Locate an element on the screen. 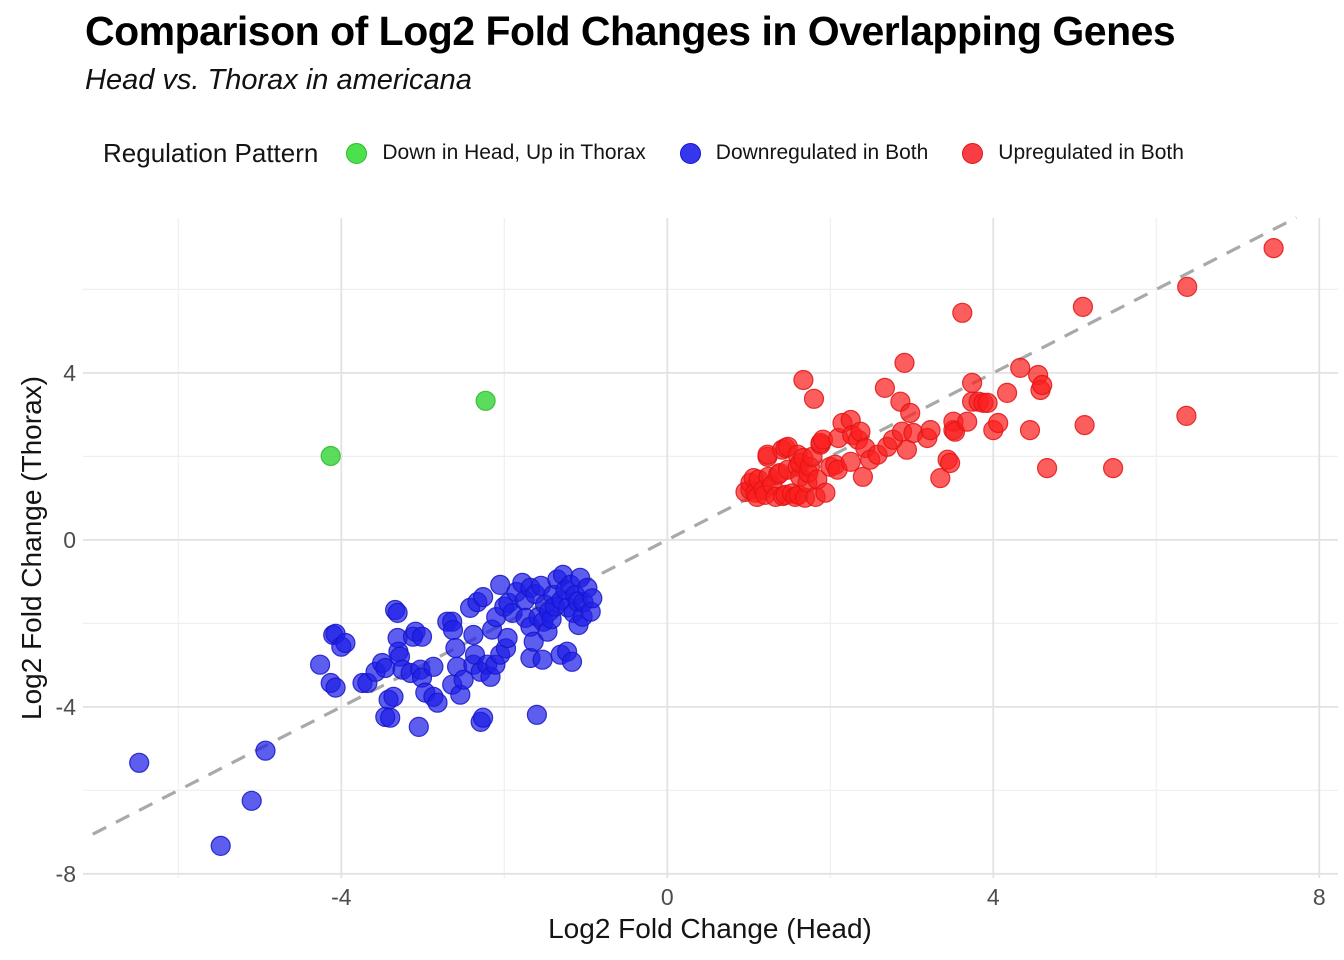  green-dot-icon is located at coordinates (357, 153).